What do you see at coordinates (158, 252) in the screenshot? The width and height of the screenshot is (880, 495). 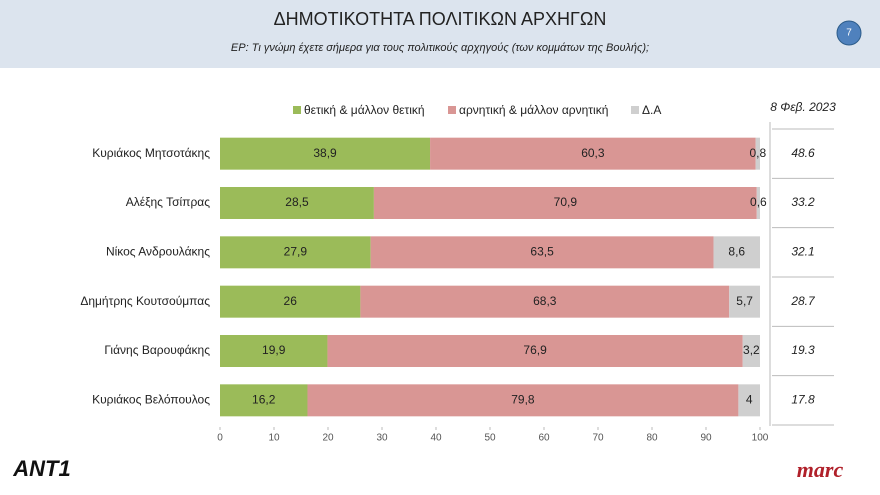 I see `y-tick-label: Νίκος Ανδρουλάκης` at bounding box center [158, 252].